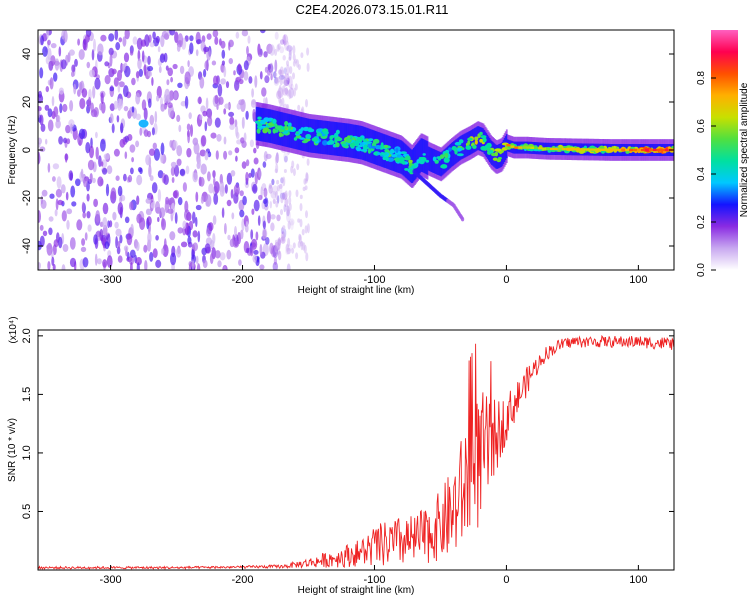 The height and width of the screenshot is (605, 750). What do you see at coordinates (27, 54) in the screenshot?
I see `spectrogram-y-tick-label: 40` at bounding box center [27, 54].